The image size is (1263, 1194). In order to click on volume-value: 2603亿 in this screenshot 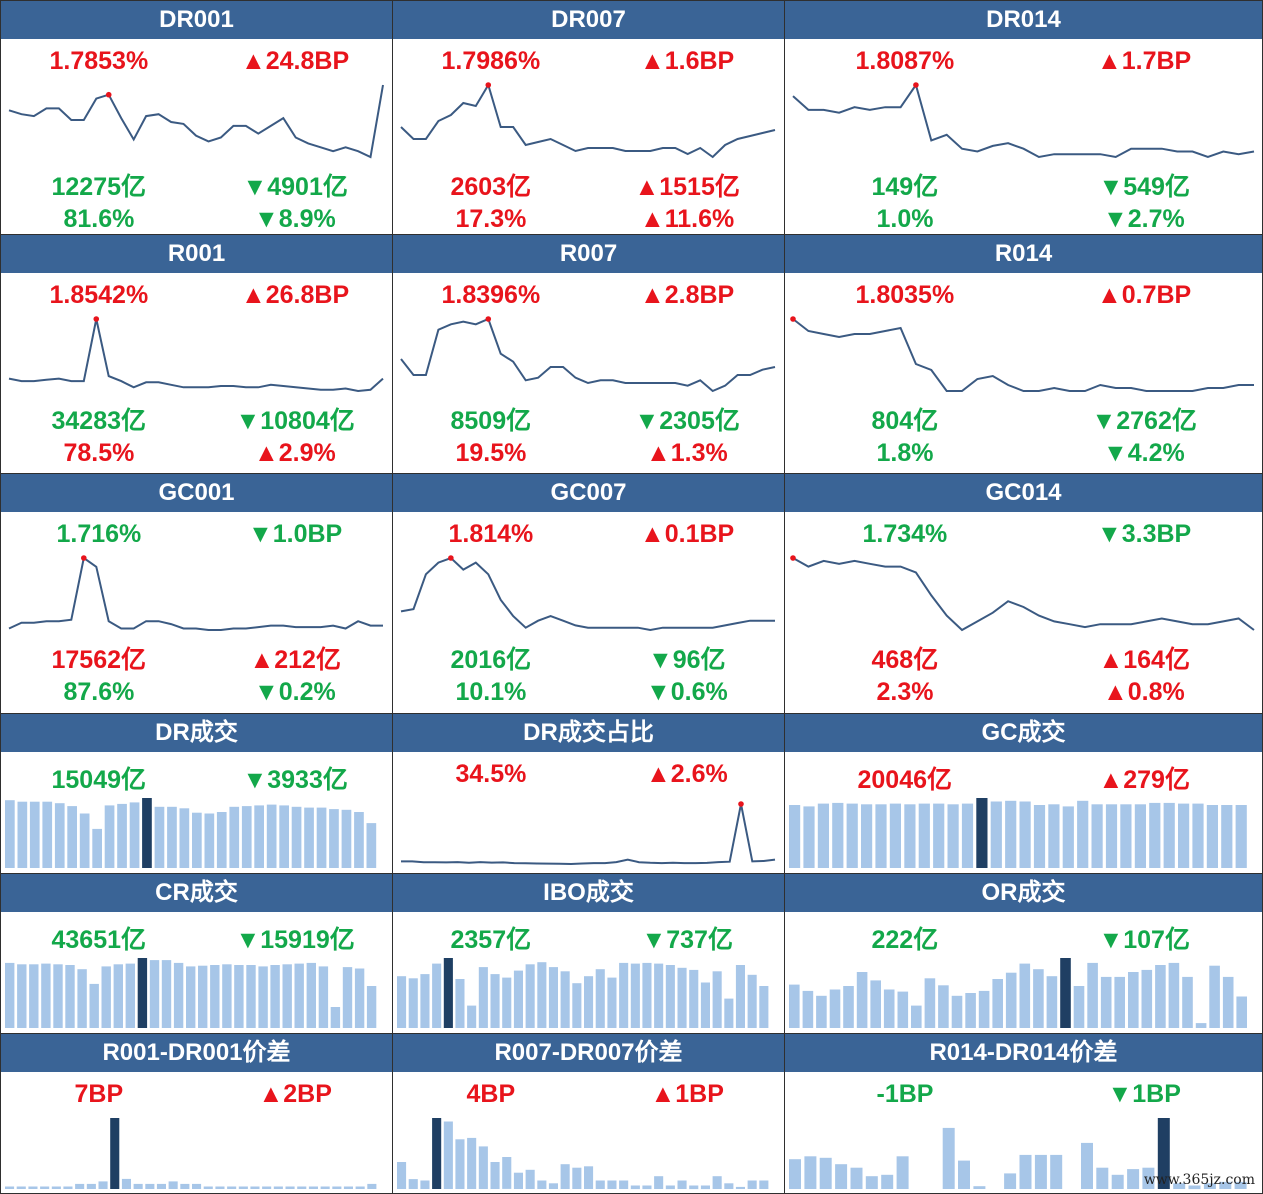, I will do `click(491, 187)`.